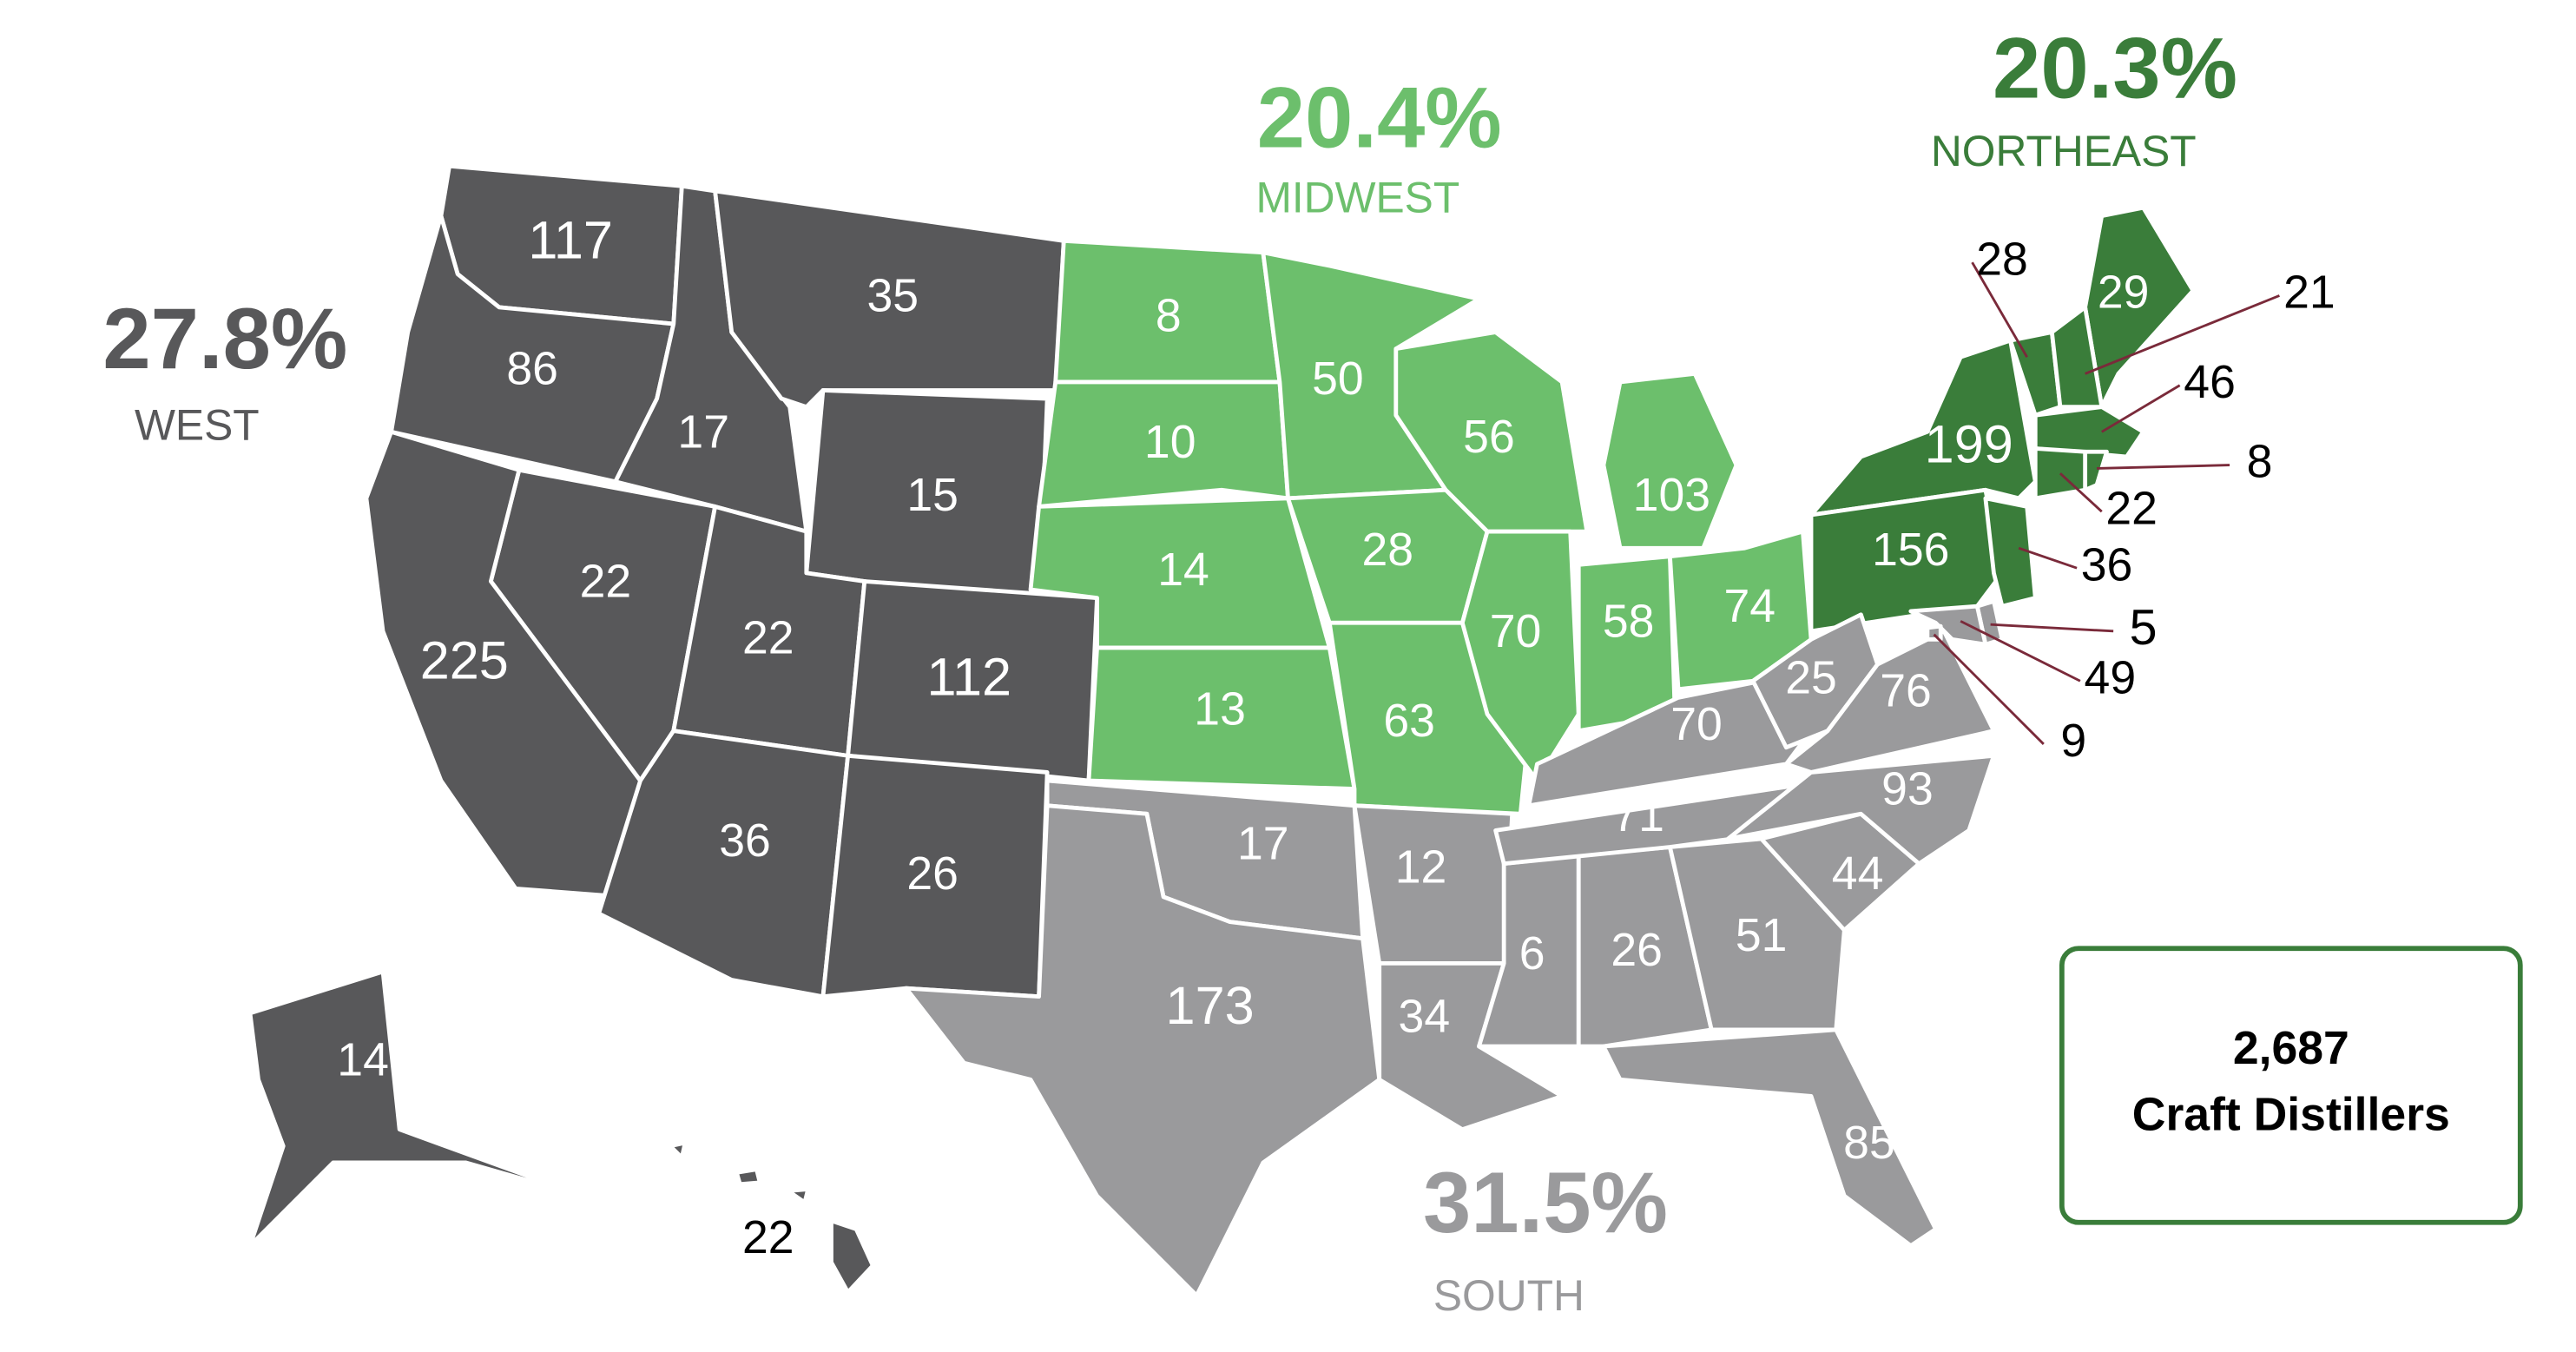  Describe the element at coordinates (532, 369) in the screenshot. I see `state-count: 86` at that location.